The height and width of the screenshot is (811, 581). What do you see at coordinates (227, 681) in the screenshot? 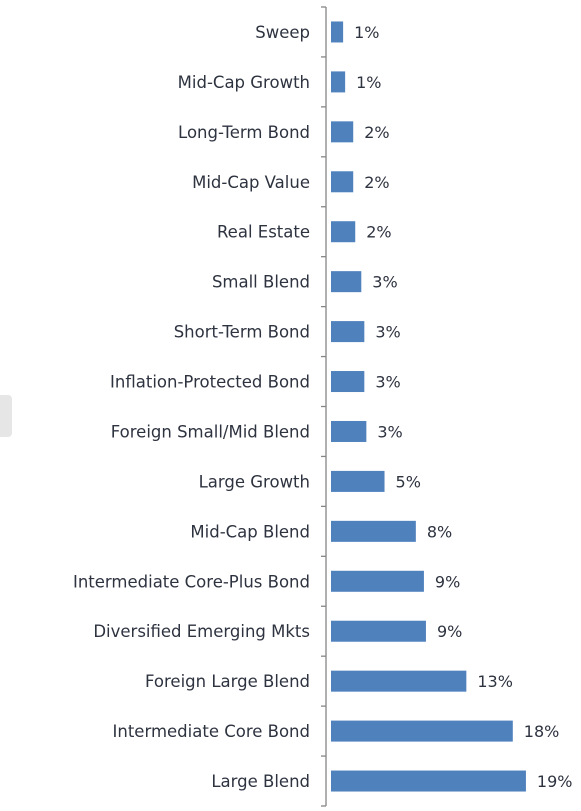
I see `category-label: Foreign Large Blend` at bounding box center [227, 681].